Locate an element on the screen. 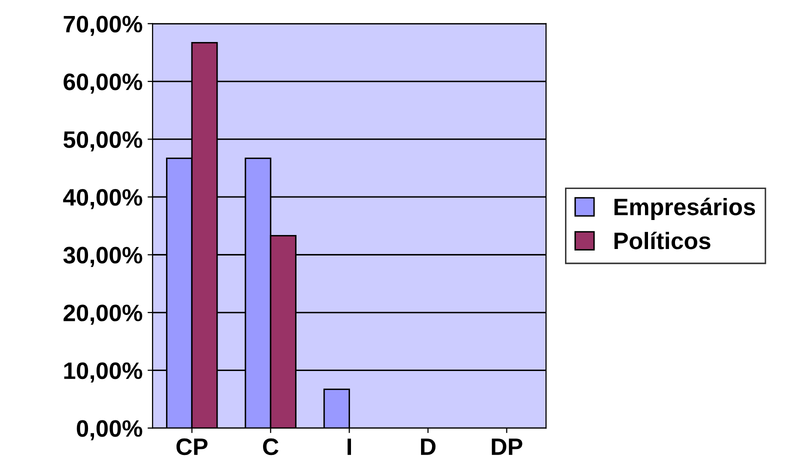 This screenshot has height=473, width=803. x-tick-label: D is located at coordinates (428, 446).